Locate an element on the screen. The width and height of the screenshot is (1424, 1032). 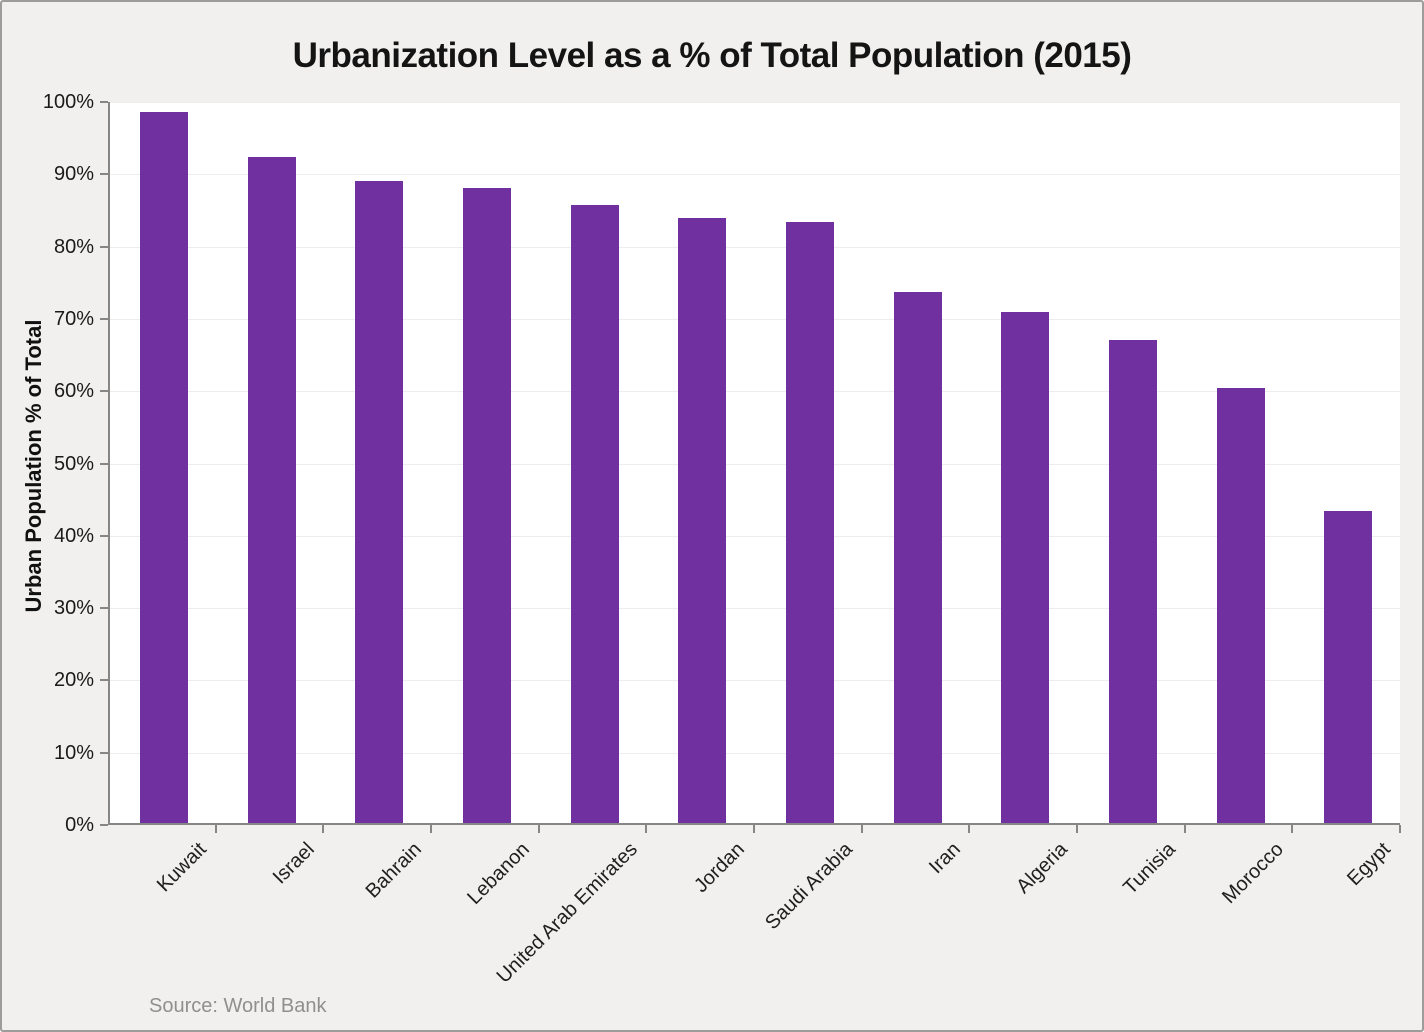
bar-algeria is located at coordinates (1025, 567).